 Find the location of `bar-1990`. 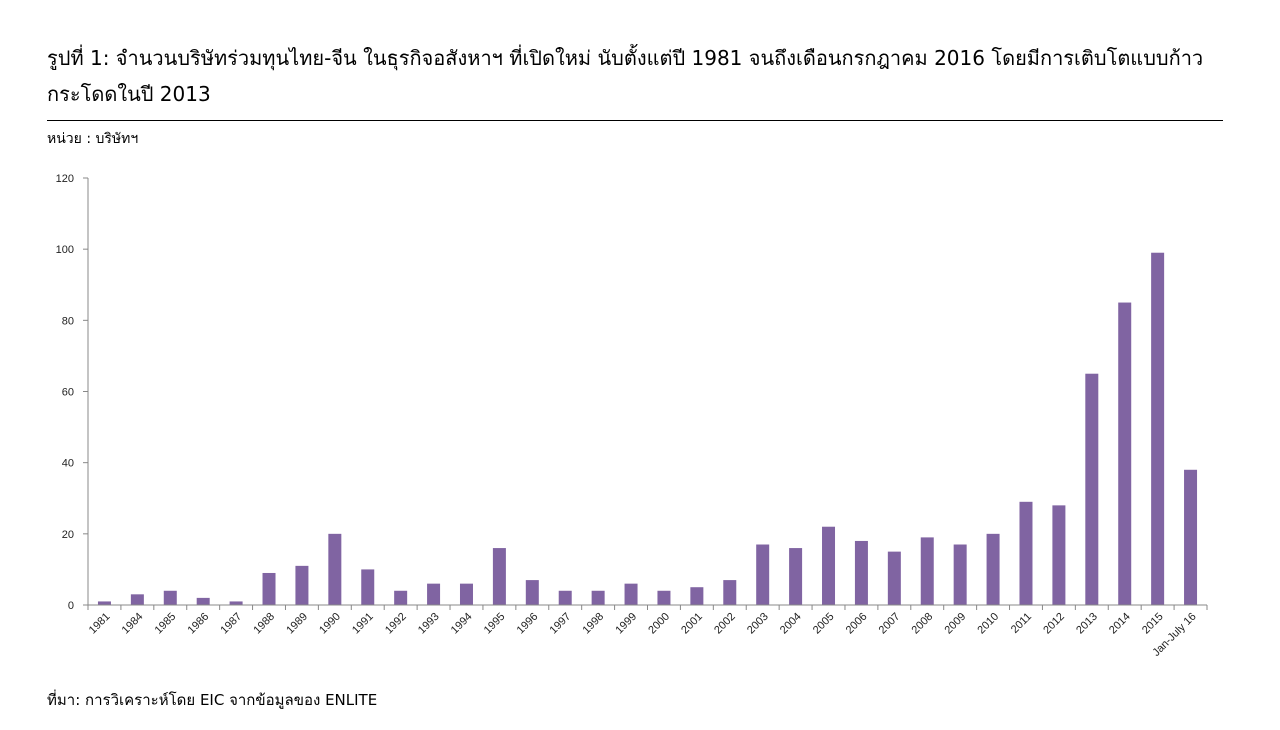

bar-1990 is located at coordinates (335, 569).